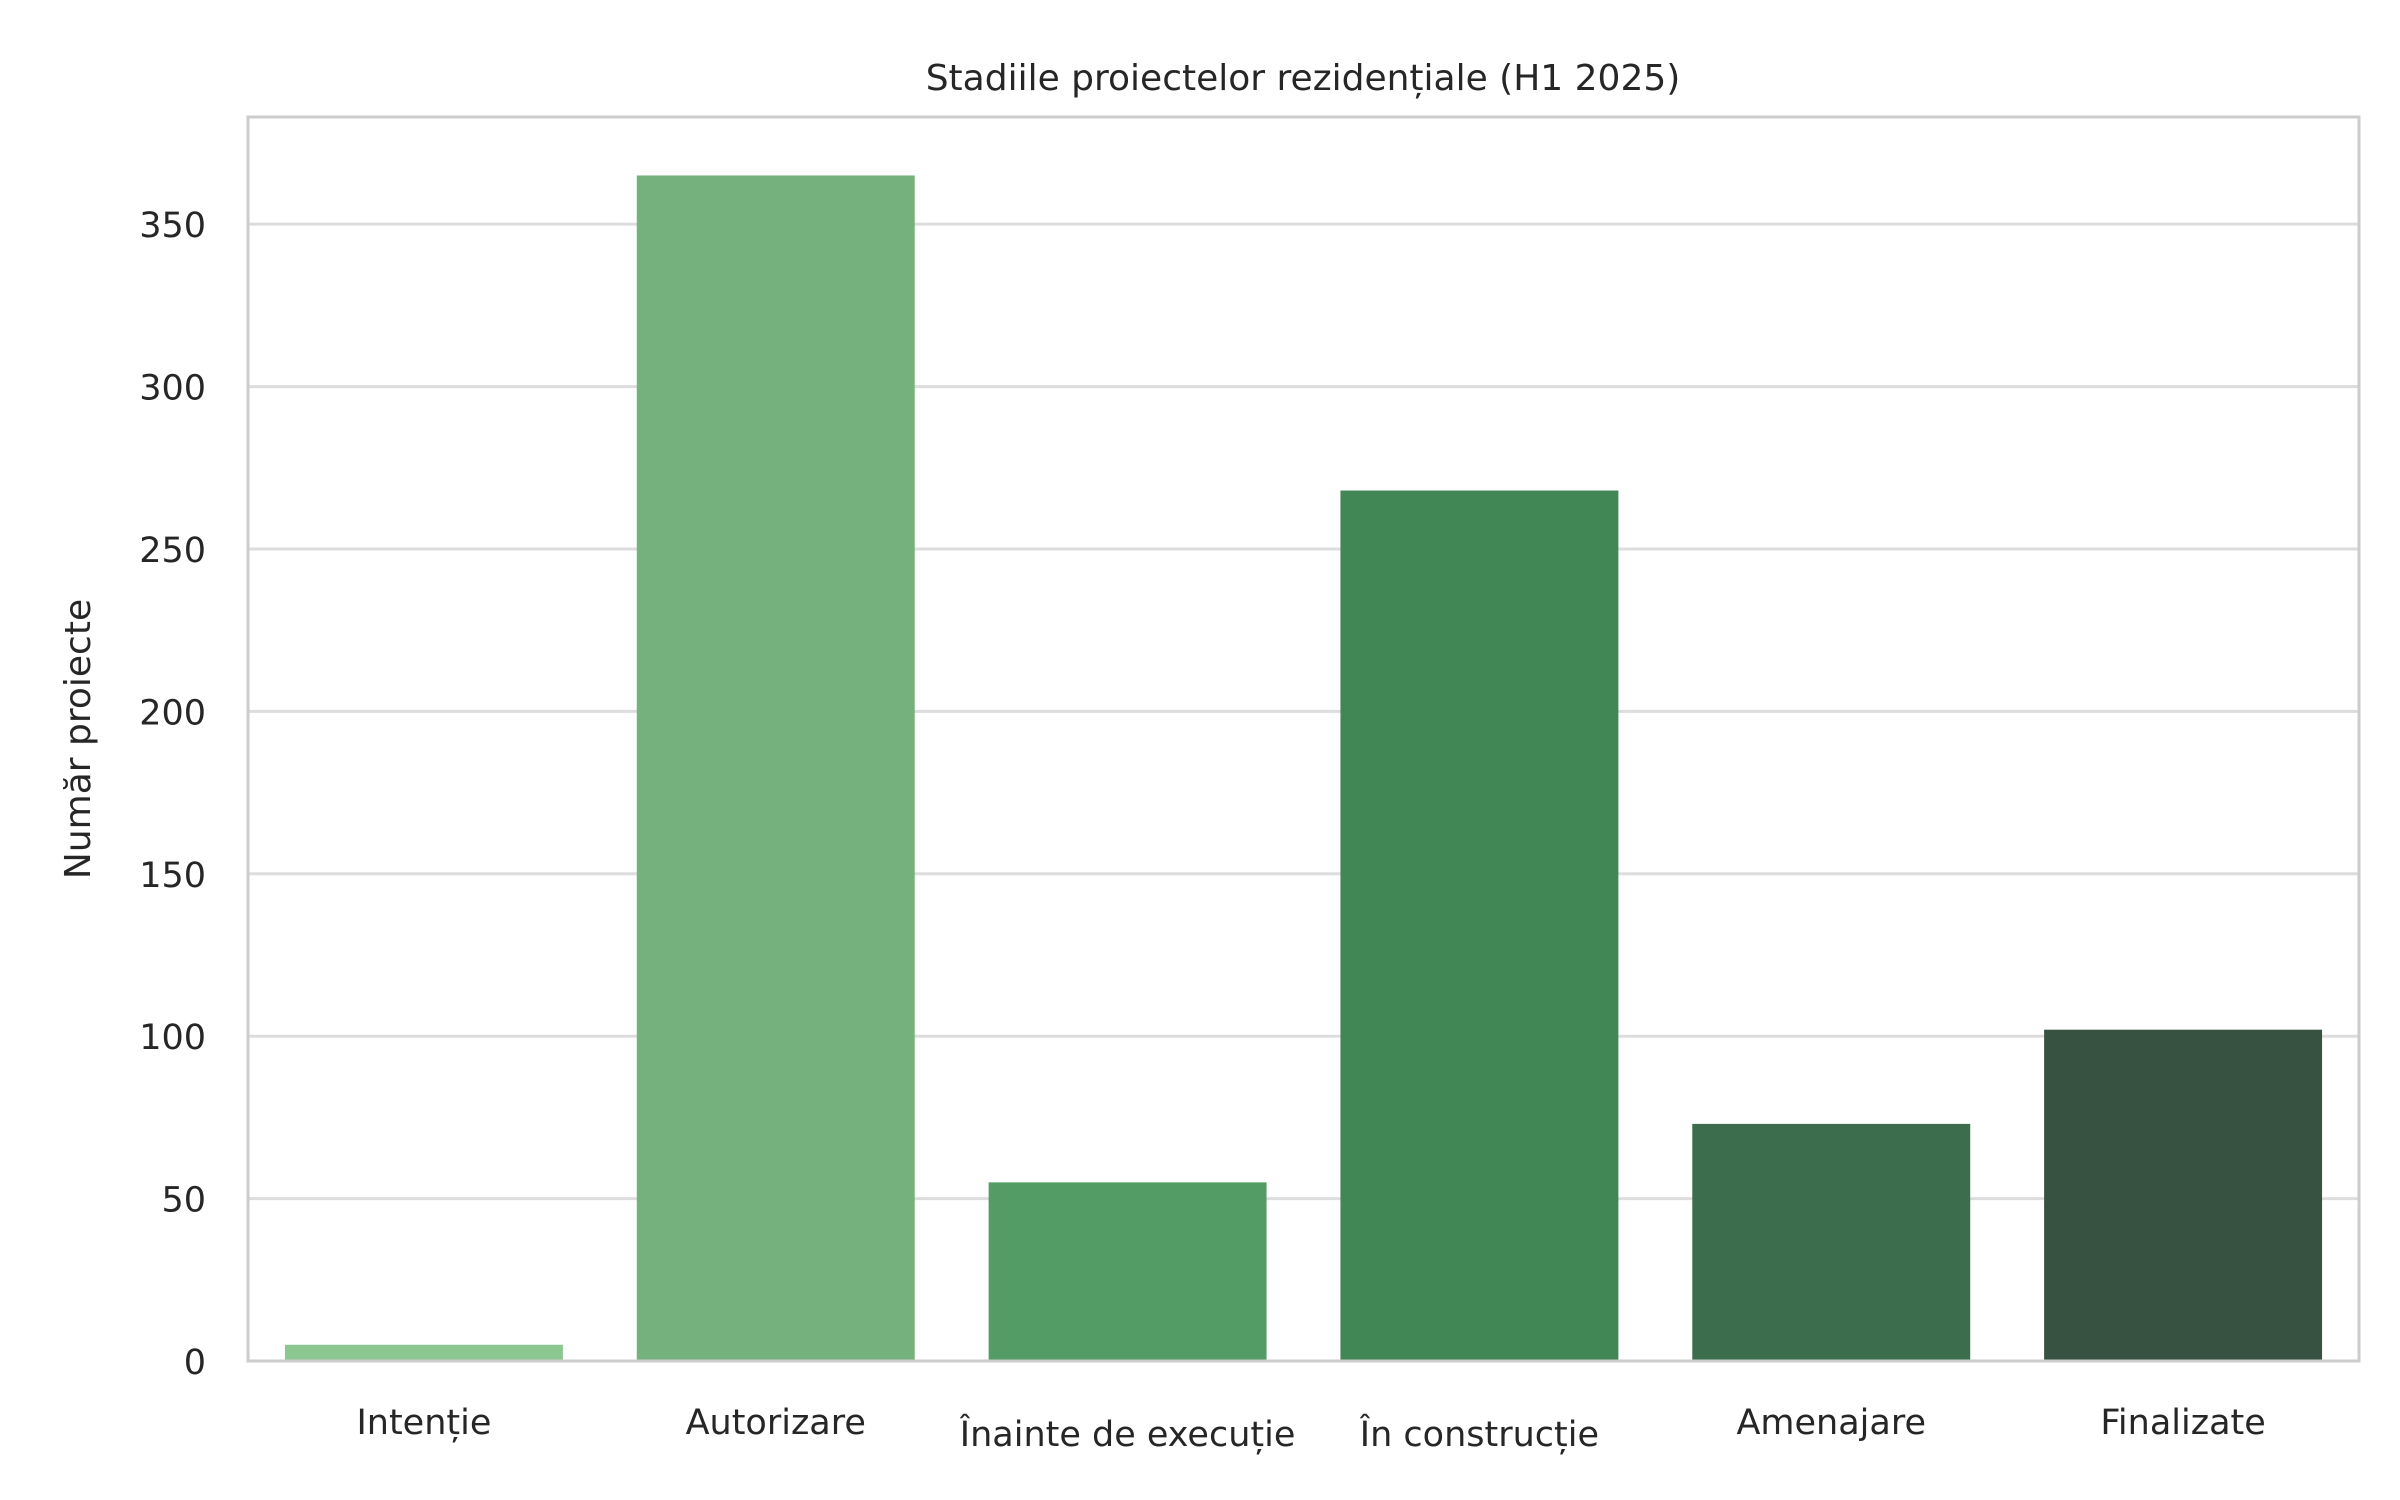 The width and height of the screenshot is (2400, 1500). Describe the element at coordinates (172, 1038) in the screenshot. I see `y-tick-label: 100` at that location.